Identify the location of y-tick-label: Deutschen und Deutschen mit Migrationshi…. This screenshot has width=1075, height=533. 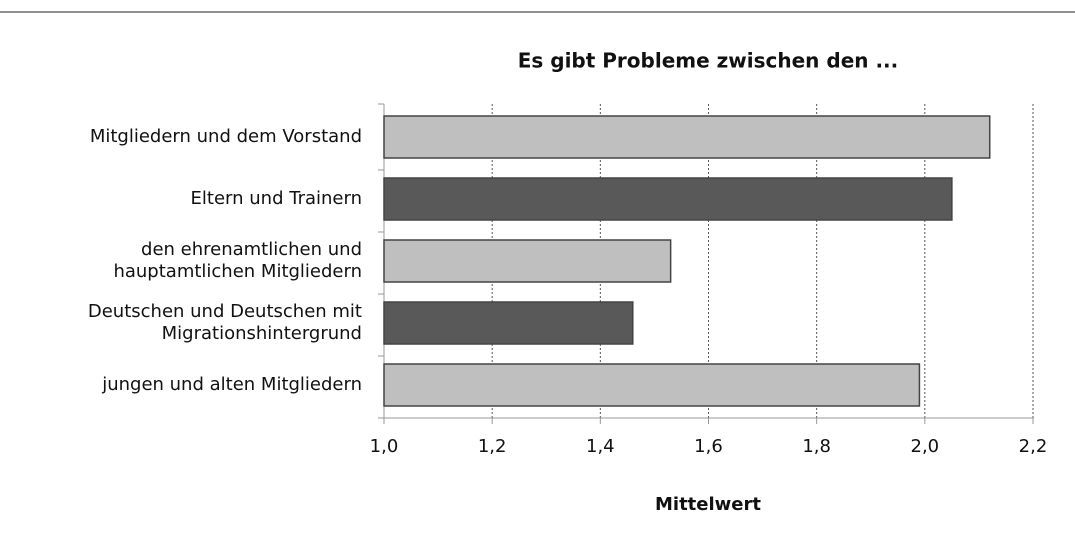
(224, 322).